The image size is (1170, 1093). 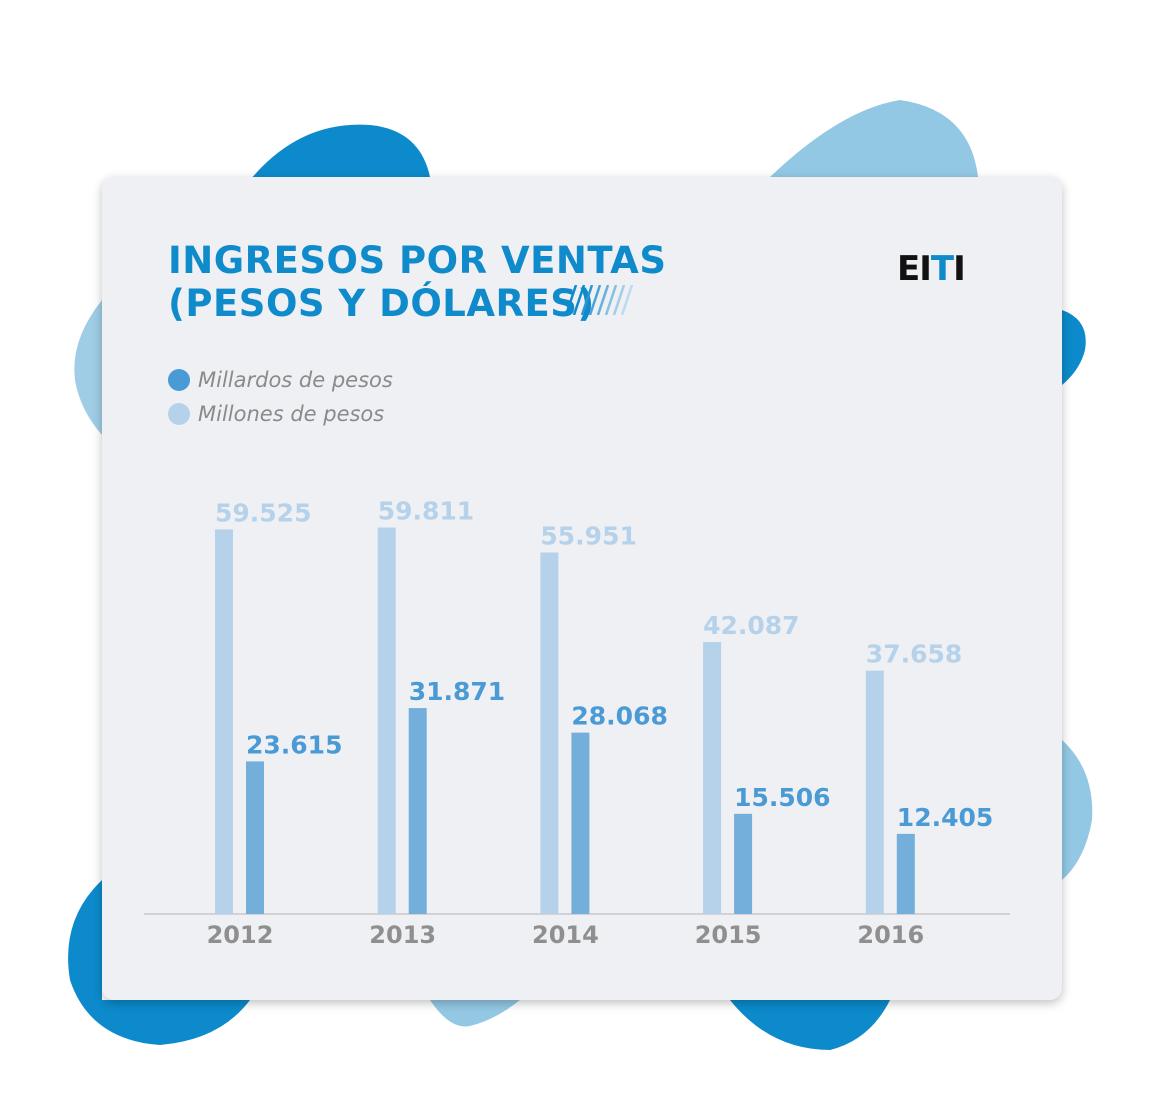 What do you see at coordinates (426, 511) in the screenshot?
I see `data-label: 59.811` at bounding box center [426, 511].